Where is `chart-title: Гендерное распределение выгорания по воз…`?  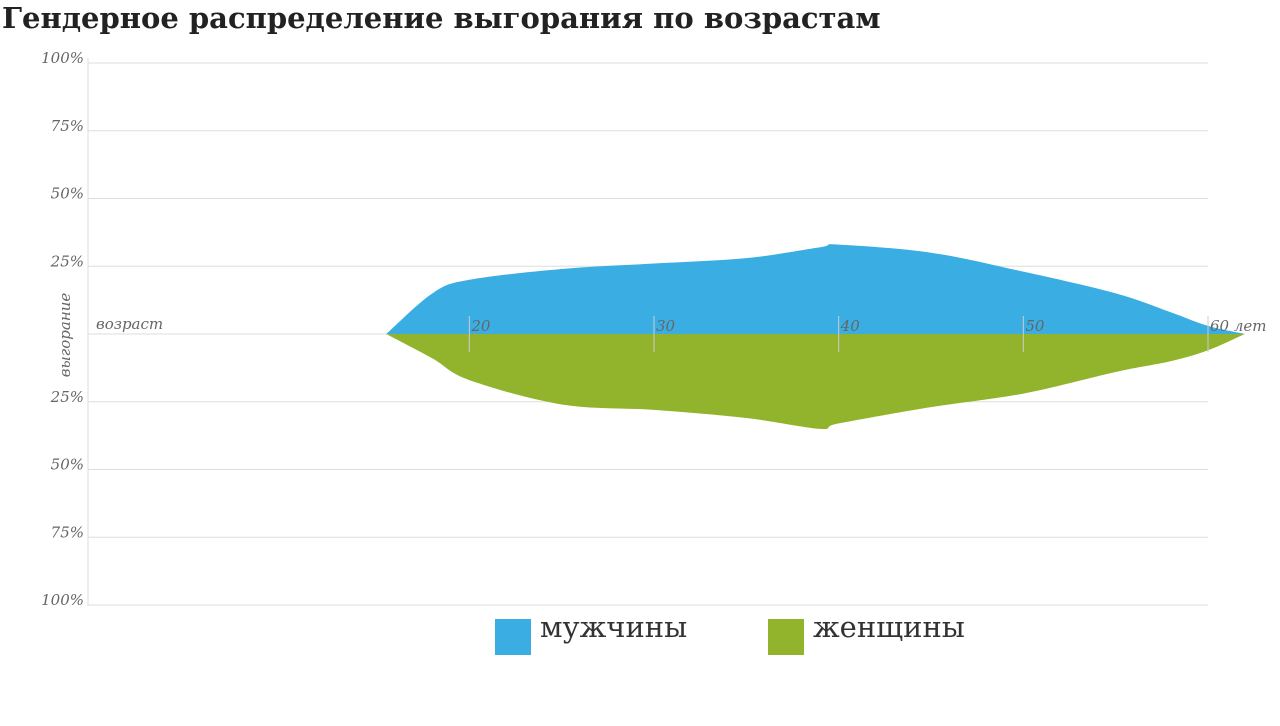 chart-title: Гендерное распределение выгорания по воз… is located at coordinates (441, 18).